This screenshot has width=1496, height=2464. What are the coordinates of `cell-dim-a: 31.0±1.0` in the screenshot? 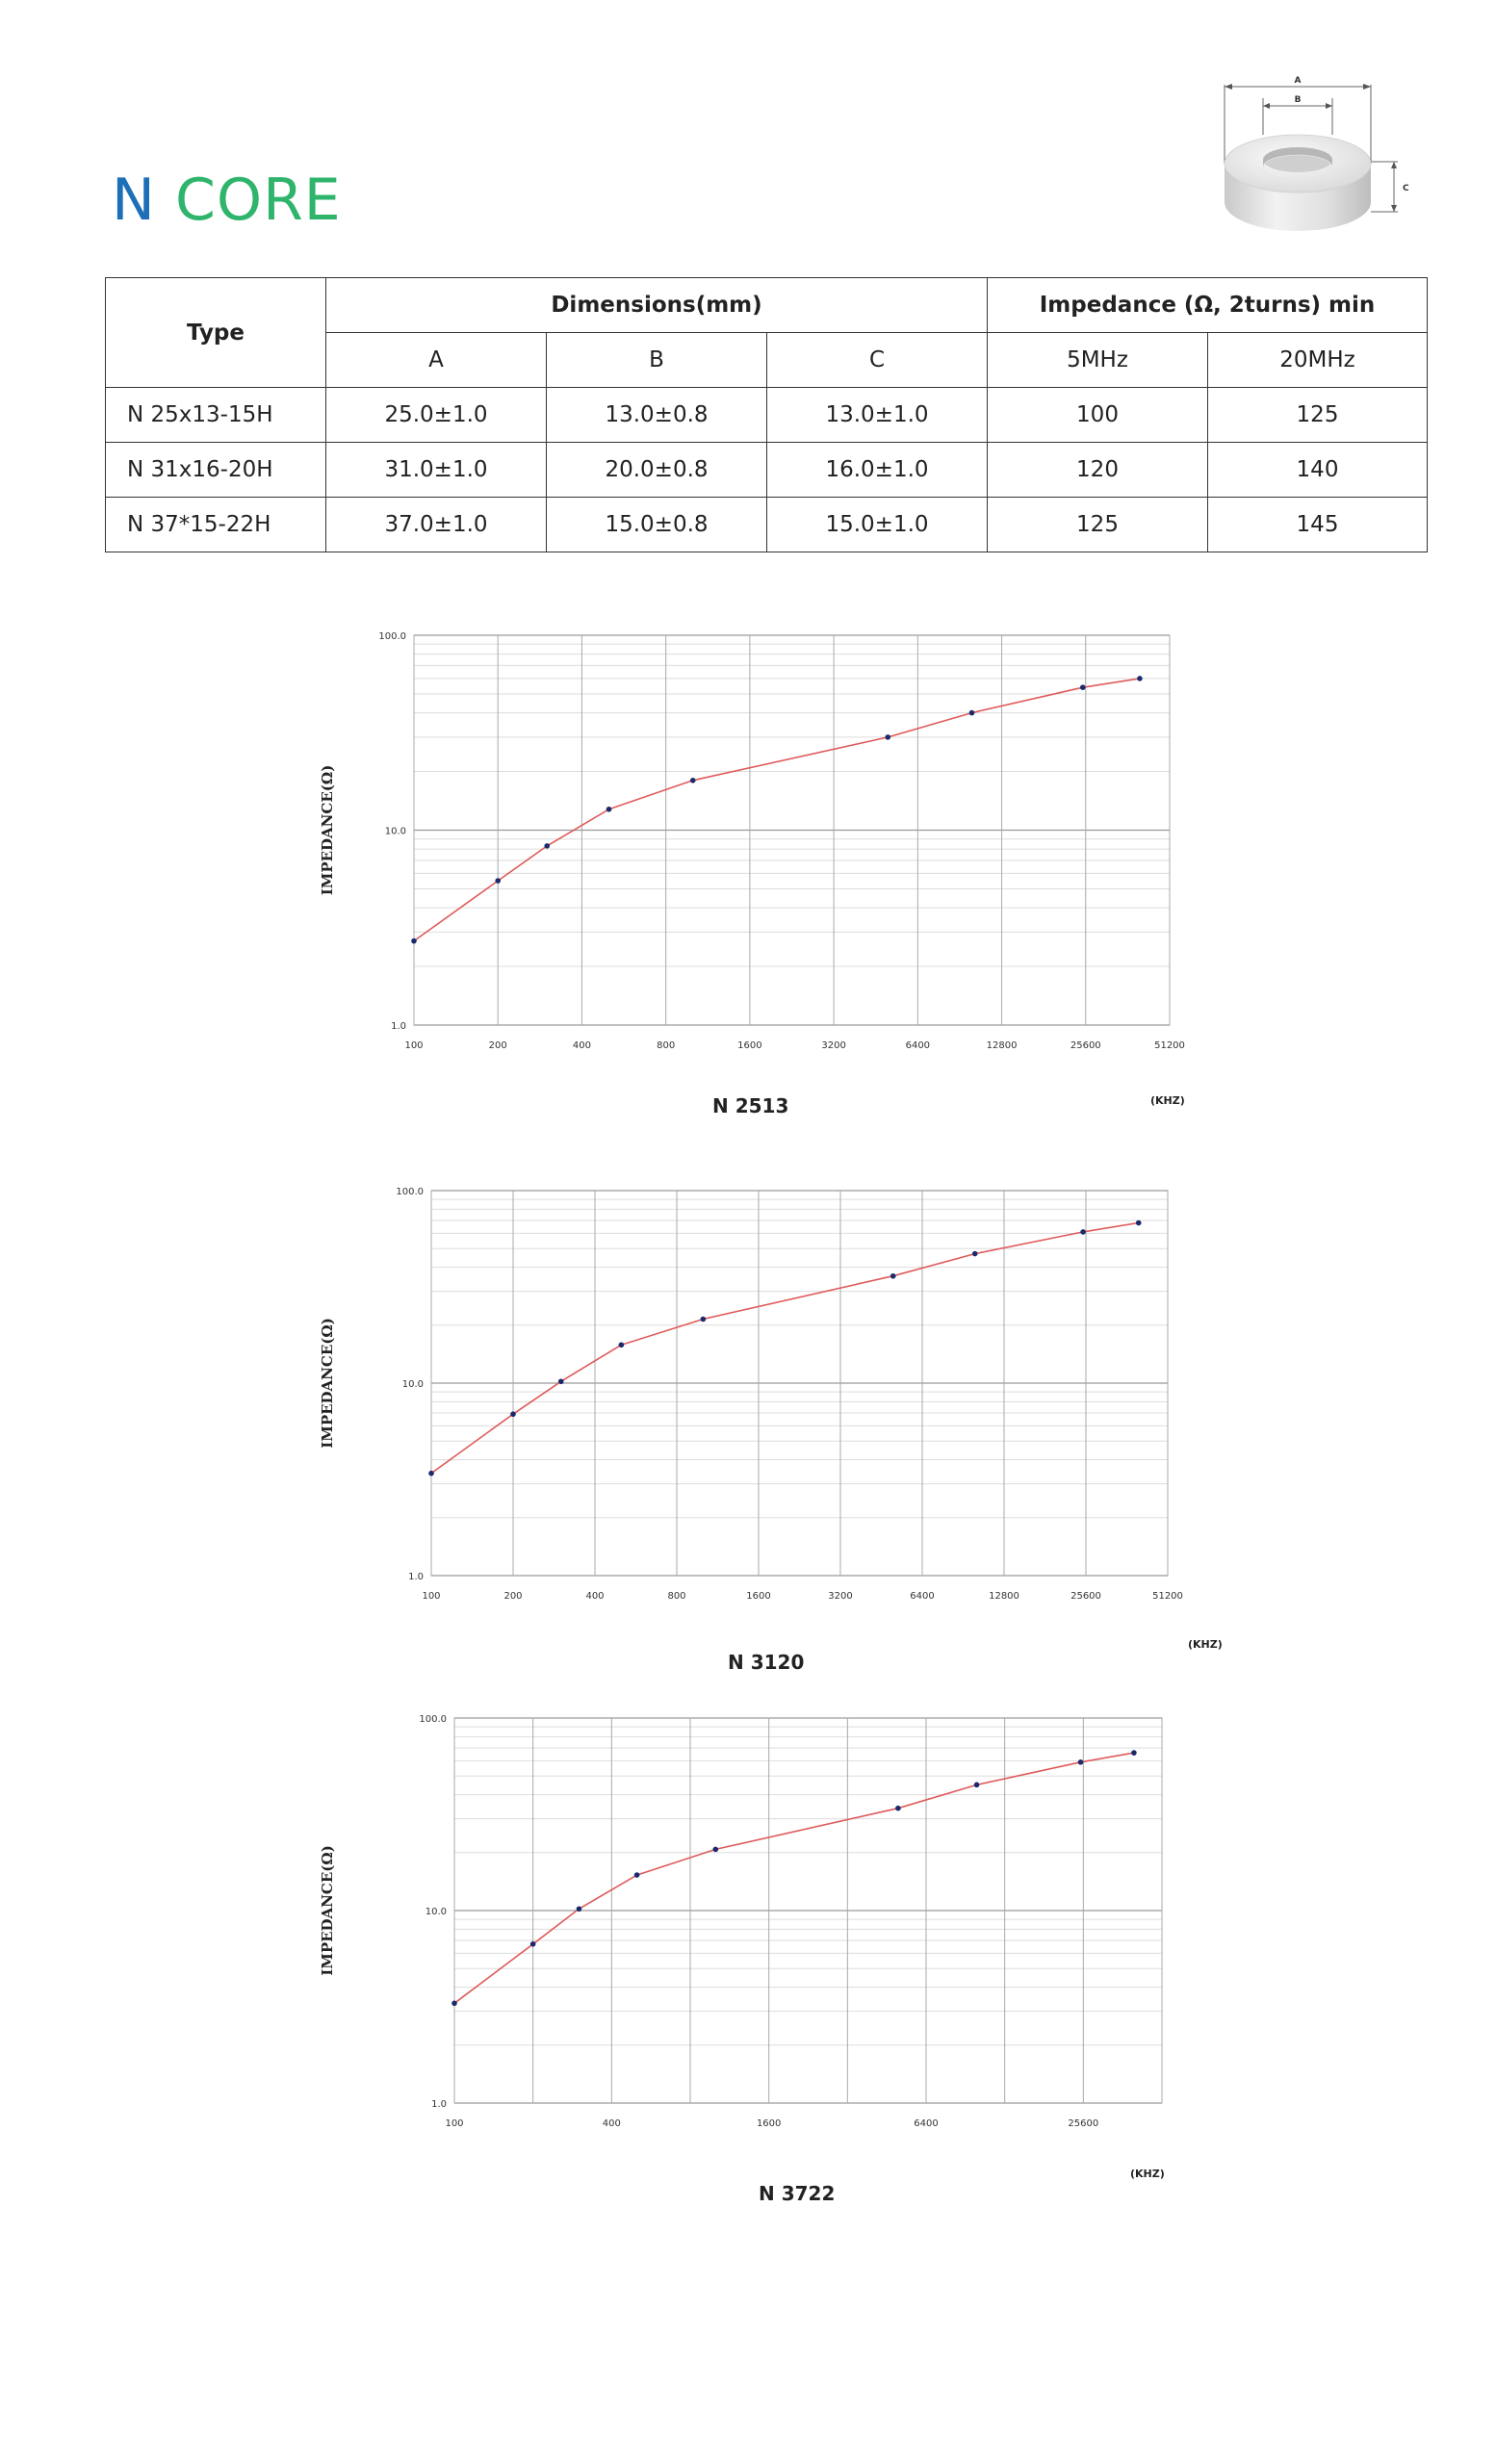 It's located at (436, 470).